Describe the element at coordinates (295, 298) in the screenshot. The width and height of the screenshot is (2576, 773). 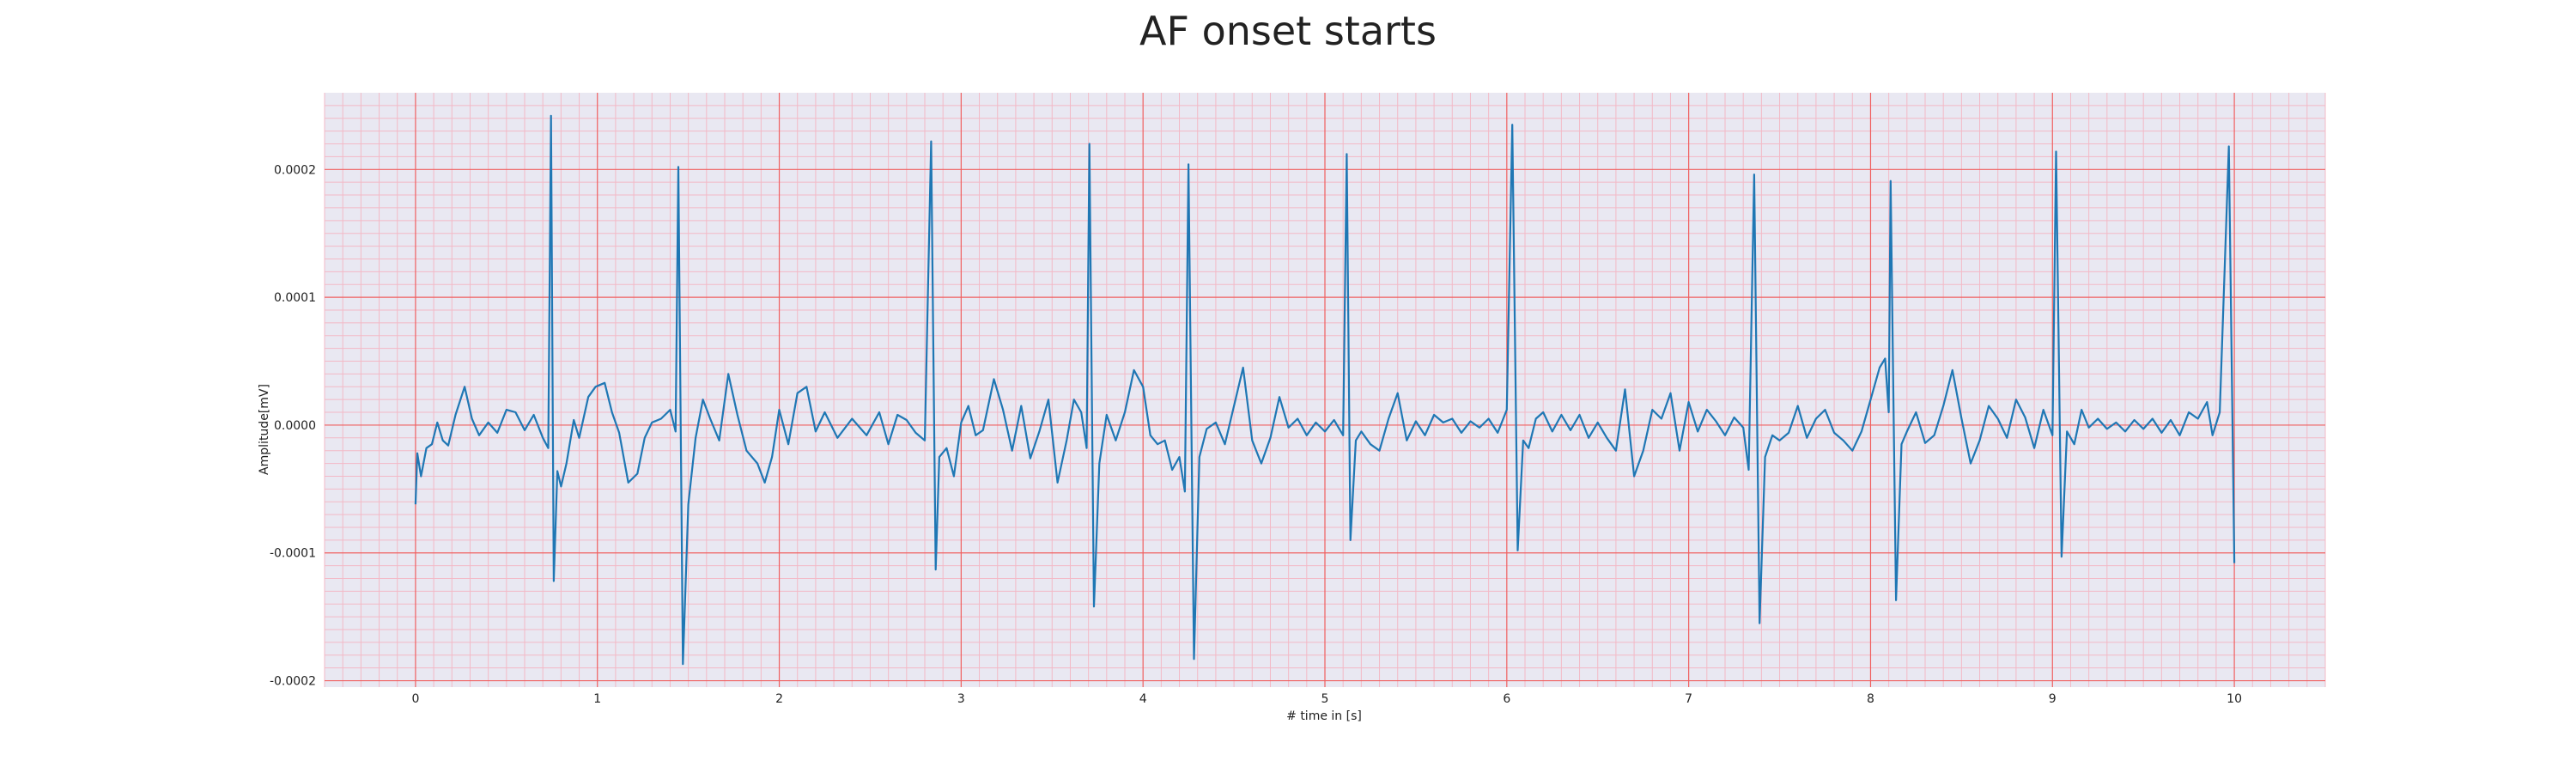
I see `y-tick-label: 0.0001` at that location.